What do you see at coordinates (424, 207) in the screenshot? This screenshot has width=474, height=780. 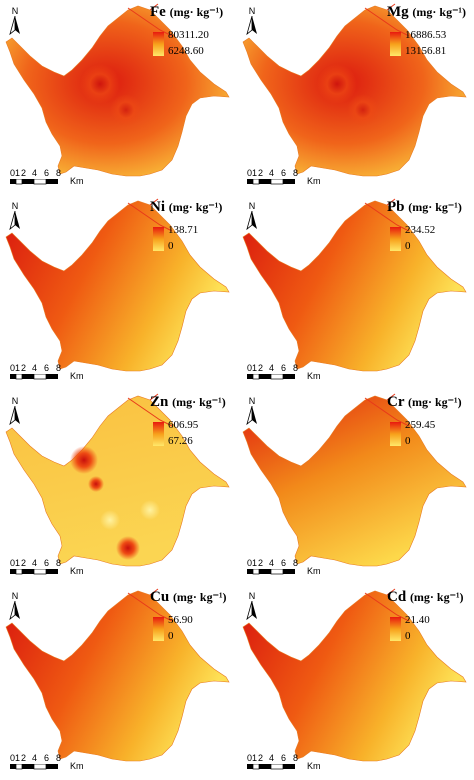 I see `panel-title: Pb (mg· kg⁻¹)` at bounding box center [424, 207].